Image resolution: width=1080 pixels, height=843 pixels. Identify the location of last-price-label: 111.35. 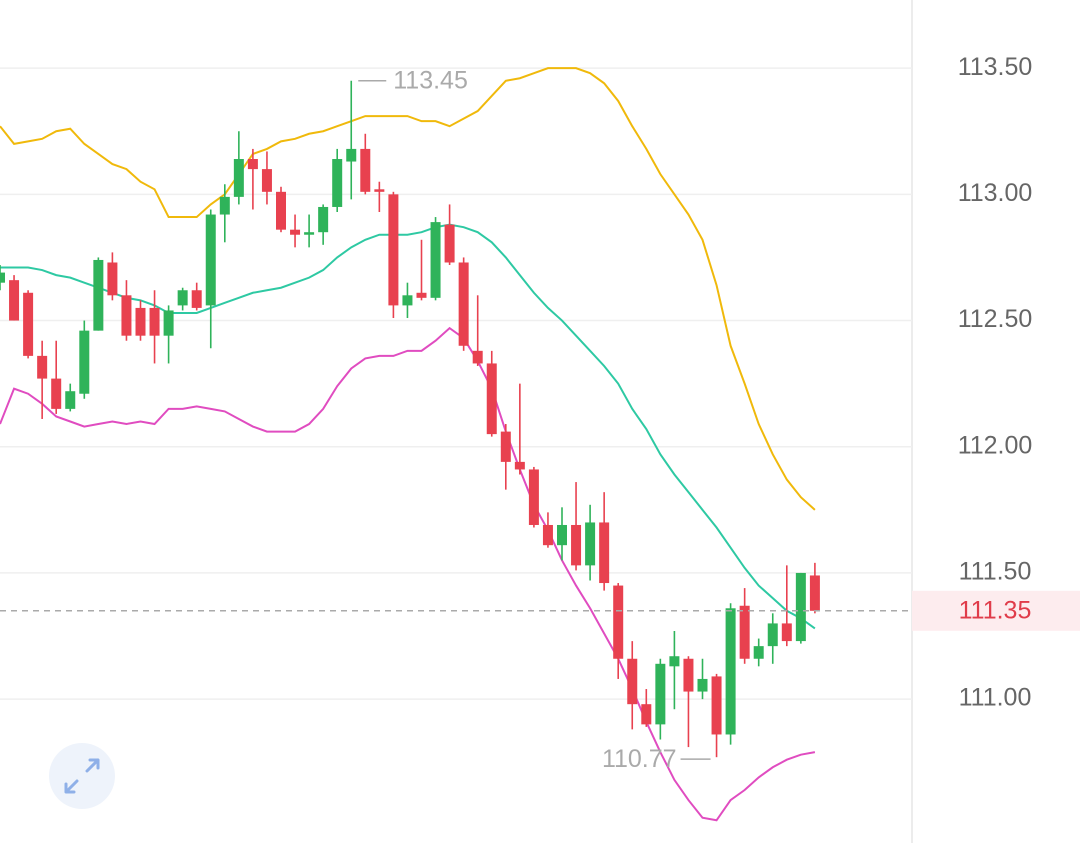
(995, 610).